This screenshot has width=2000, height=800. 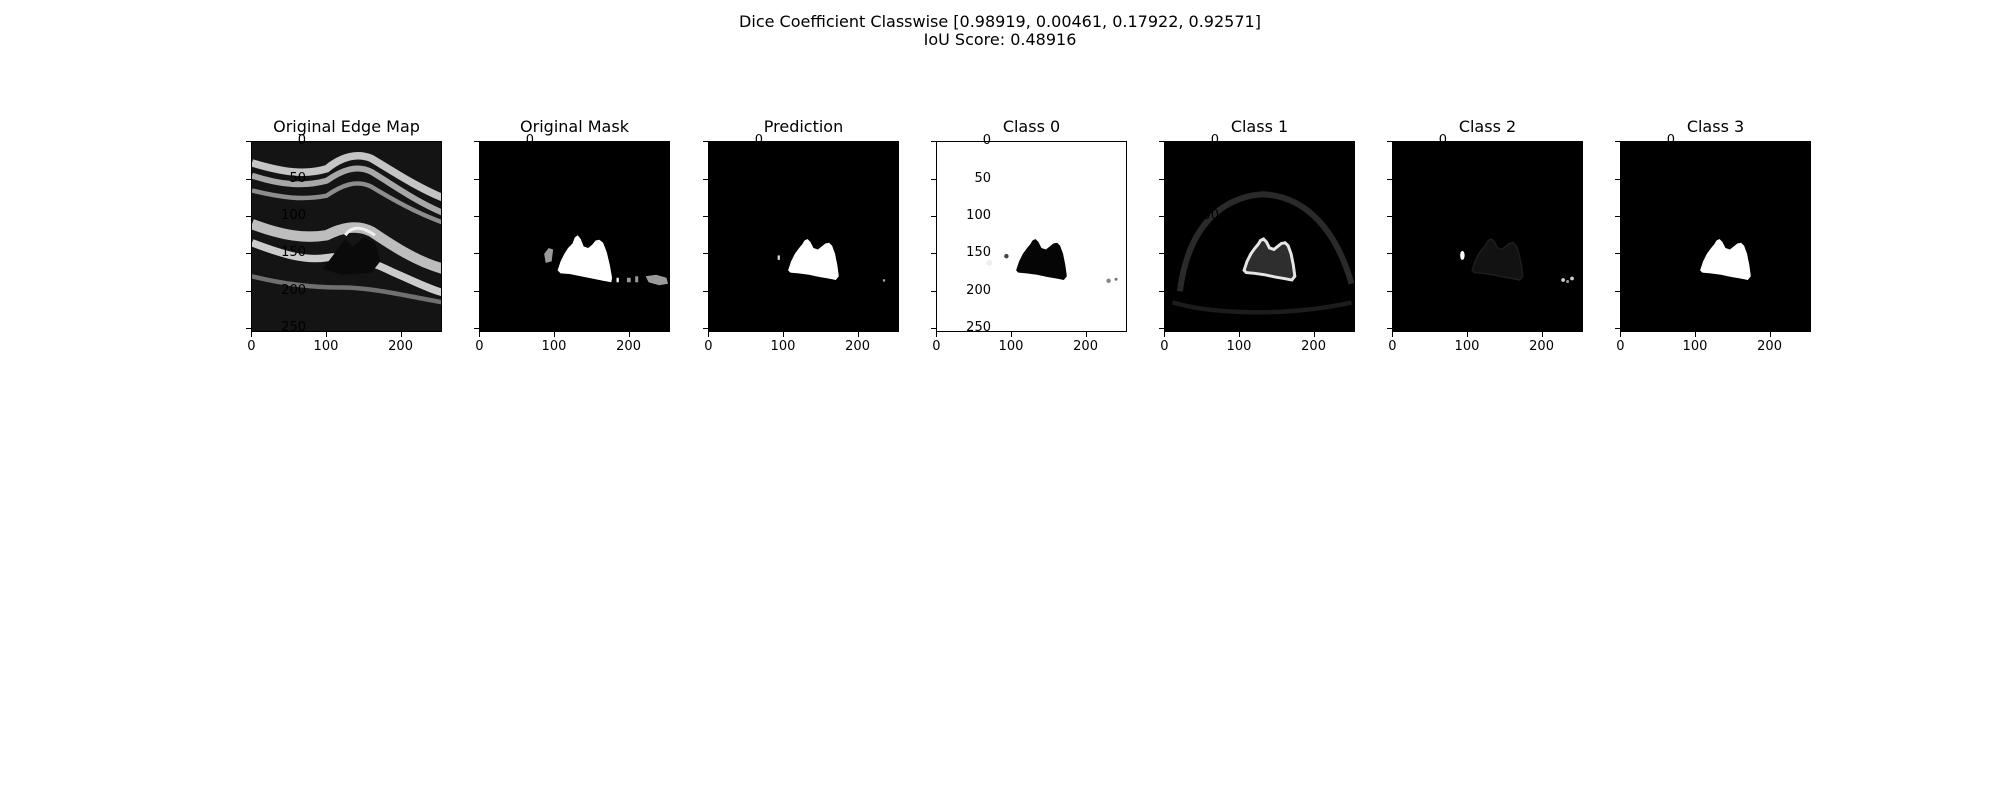 I want to click on panel-class-3: Class 3 0 50 100 150 200 250 0 100 200, so click(x=1744, y=236).